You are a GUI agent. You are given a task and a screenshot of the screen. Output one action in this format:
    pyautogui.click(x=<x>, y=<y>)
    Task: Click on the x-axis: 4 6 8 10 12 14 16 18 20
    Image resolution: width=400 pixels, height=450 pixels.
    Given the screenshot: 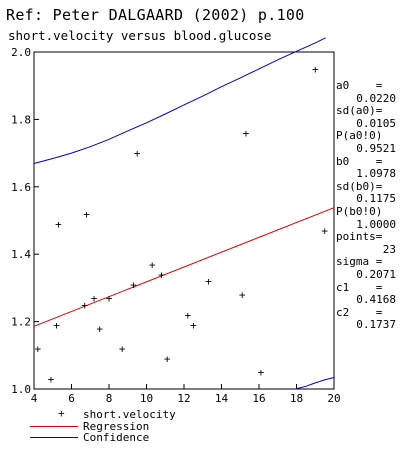 What is the action you would take?
    pyautogui.click(x=186, y=394)
    